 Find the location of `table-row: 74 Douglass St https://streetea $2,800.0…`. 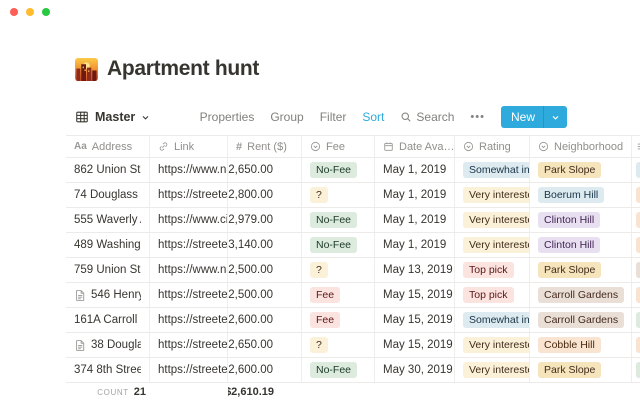

table-row: 74 Douglass St https://streetea $2,800.0… is located at coordinates (353, 195).